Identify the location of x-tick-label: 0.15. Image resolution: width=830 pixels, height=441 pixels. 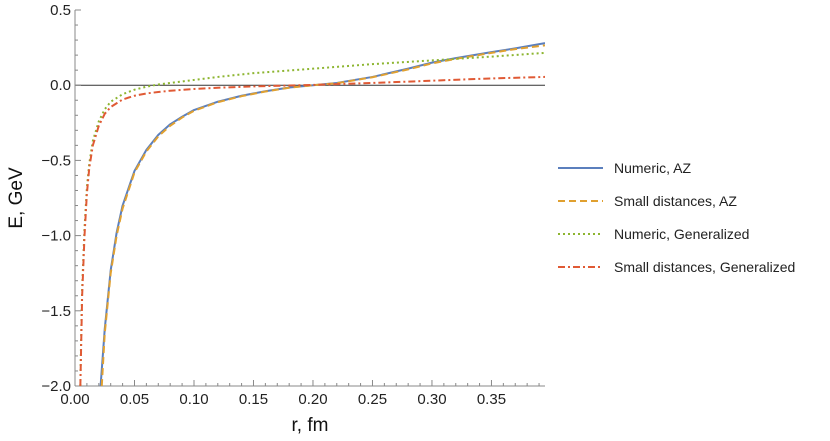
(253, 399).